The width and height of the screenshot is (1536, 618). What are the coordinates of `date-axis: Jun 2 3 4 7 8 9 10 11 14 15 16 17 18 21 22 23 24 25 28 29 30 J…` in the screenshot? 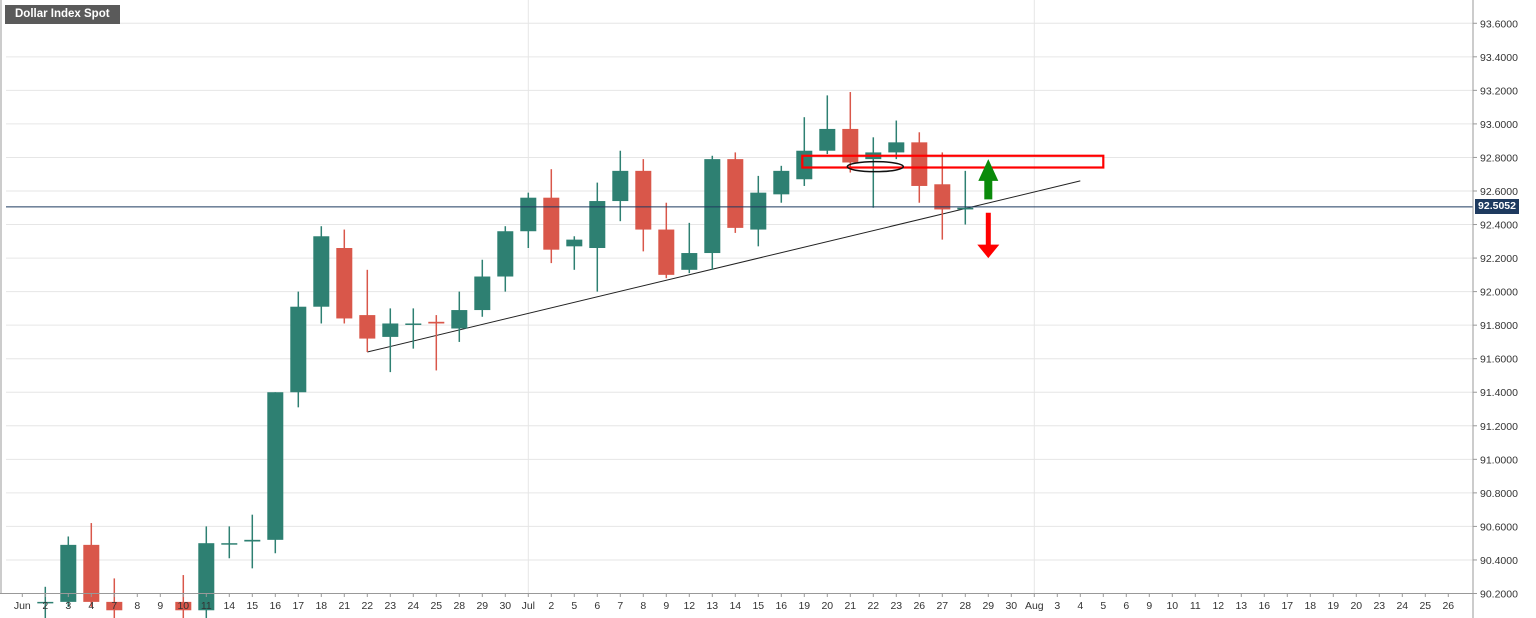 It's located at (736, 602).